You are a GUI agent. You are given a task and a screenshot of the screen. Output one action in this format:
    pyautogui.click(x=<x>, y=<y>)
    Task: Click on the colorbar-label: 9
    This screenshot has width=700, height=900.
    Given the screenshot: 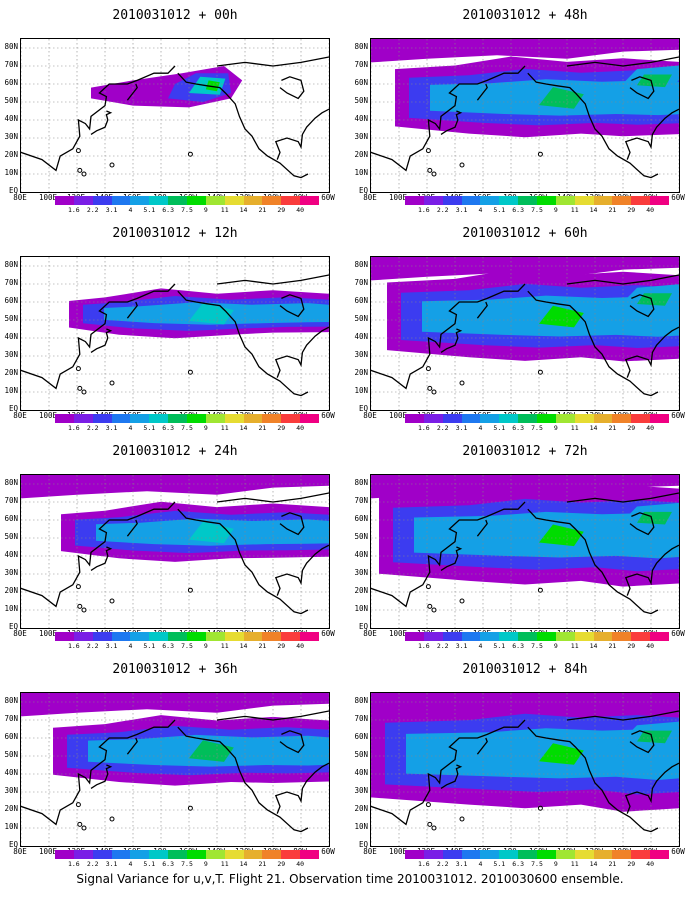 What is the action you would take?
    pyautogui.click(x=555, y=864)
    